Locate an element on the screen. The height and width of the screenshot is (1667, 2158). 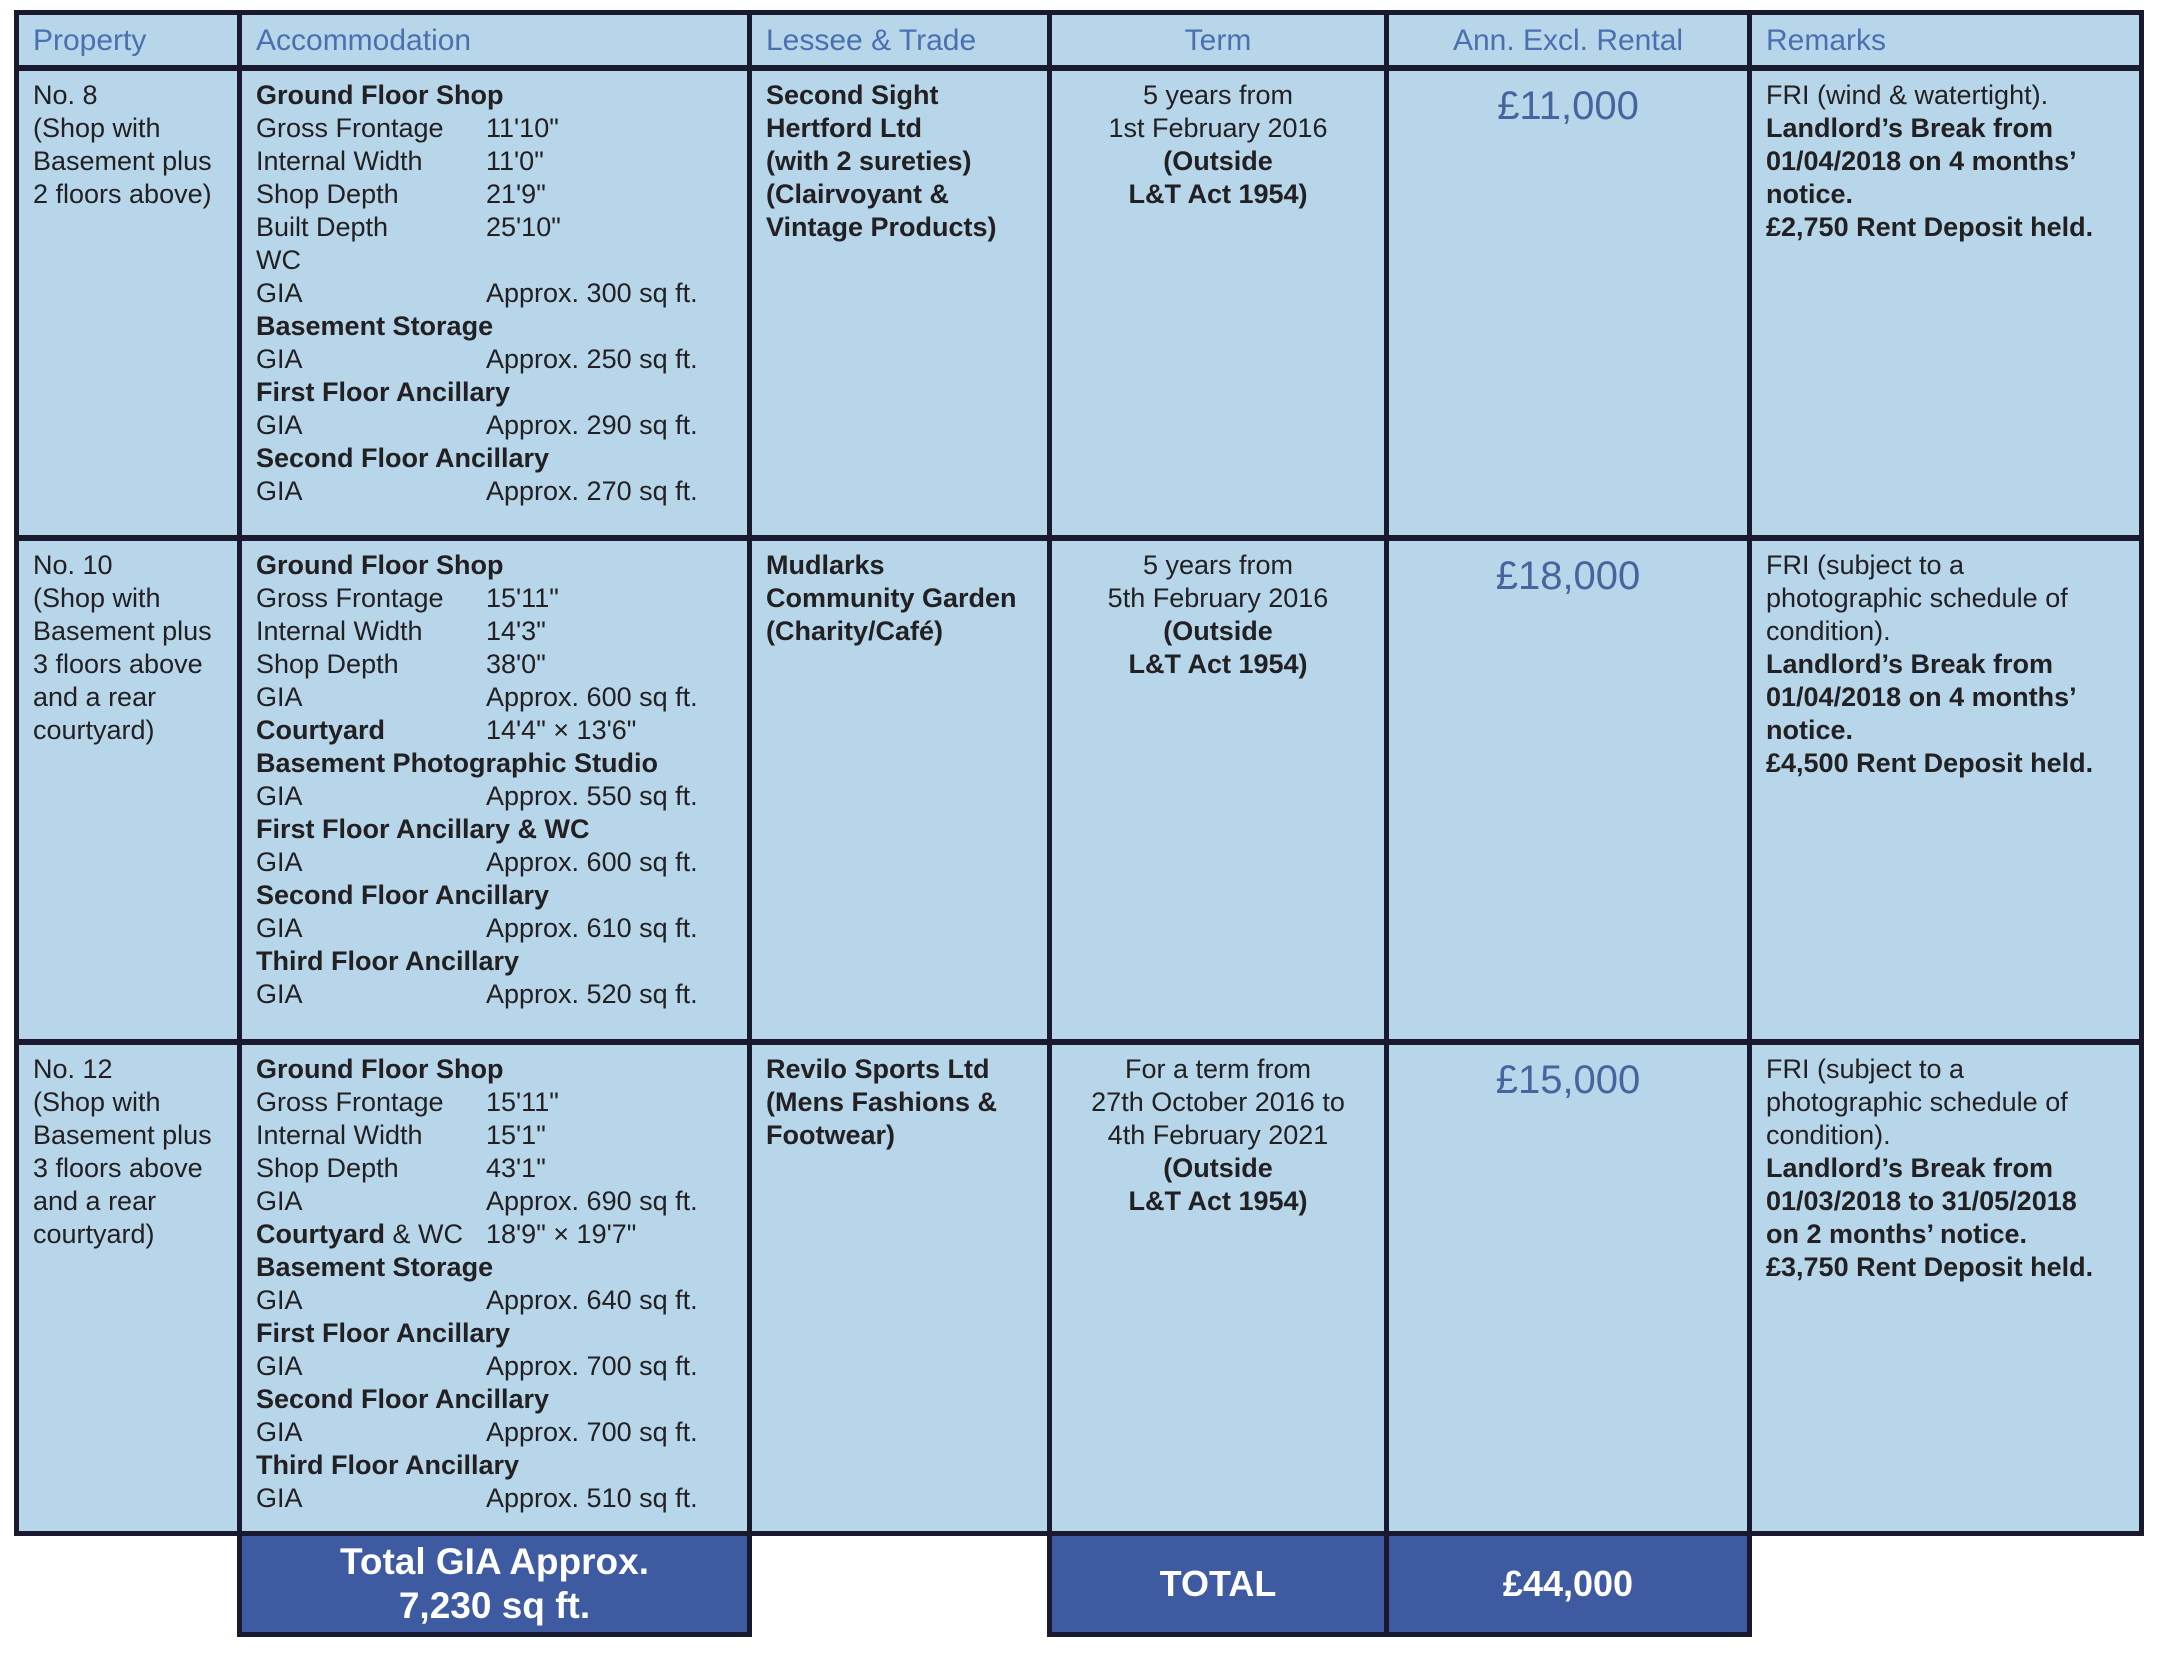
accommodation-heading: Basement Storage is located at coordinates (375, 326).